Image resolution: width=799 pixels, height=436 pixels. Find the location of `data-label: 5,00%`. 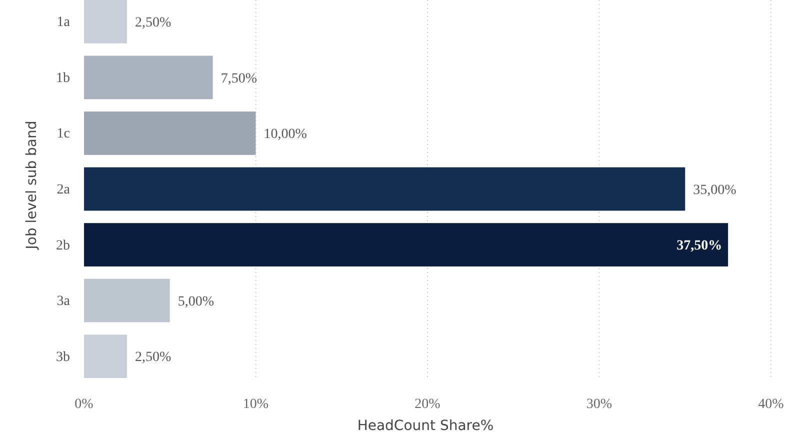

data-label: 5,00% is located at coordinates (196, 302).